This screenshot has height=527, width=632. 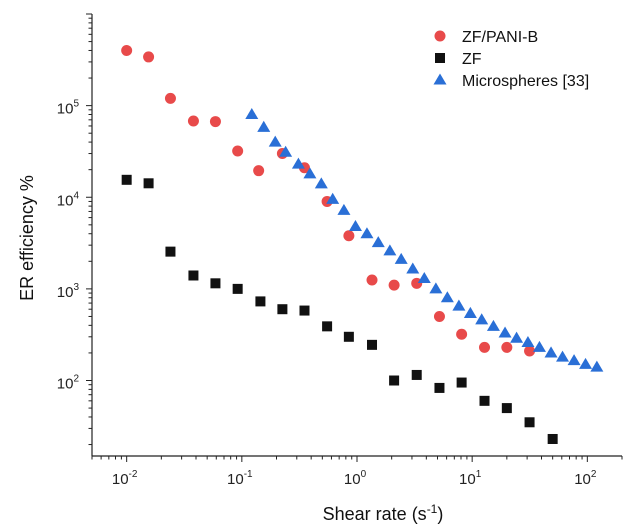 What do you see at coordinates (27, 238) in the screenshot?
I see `y-axis-label: ER efficiency %` at bounding box center [27, 238].